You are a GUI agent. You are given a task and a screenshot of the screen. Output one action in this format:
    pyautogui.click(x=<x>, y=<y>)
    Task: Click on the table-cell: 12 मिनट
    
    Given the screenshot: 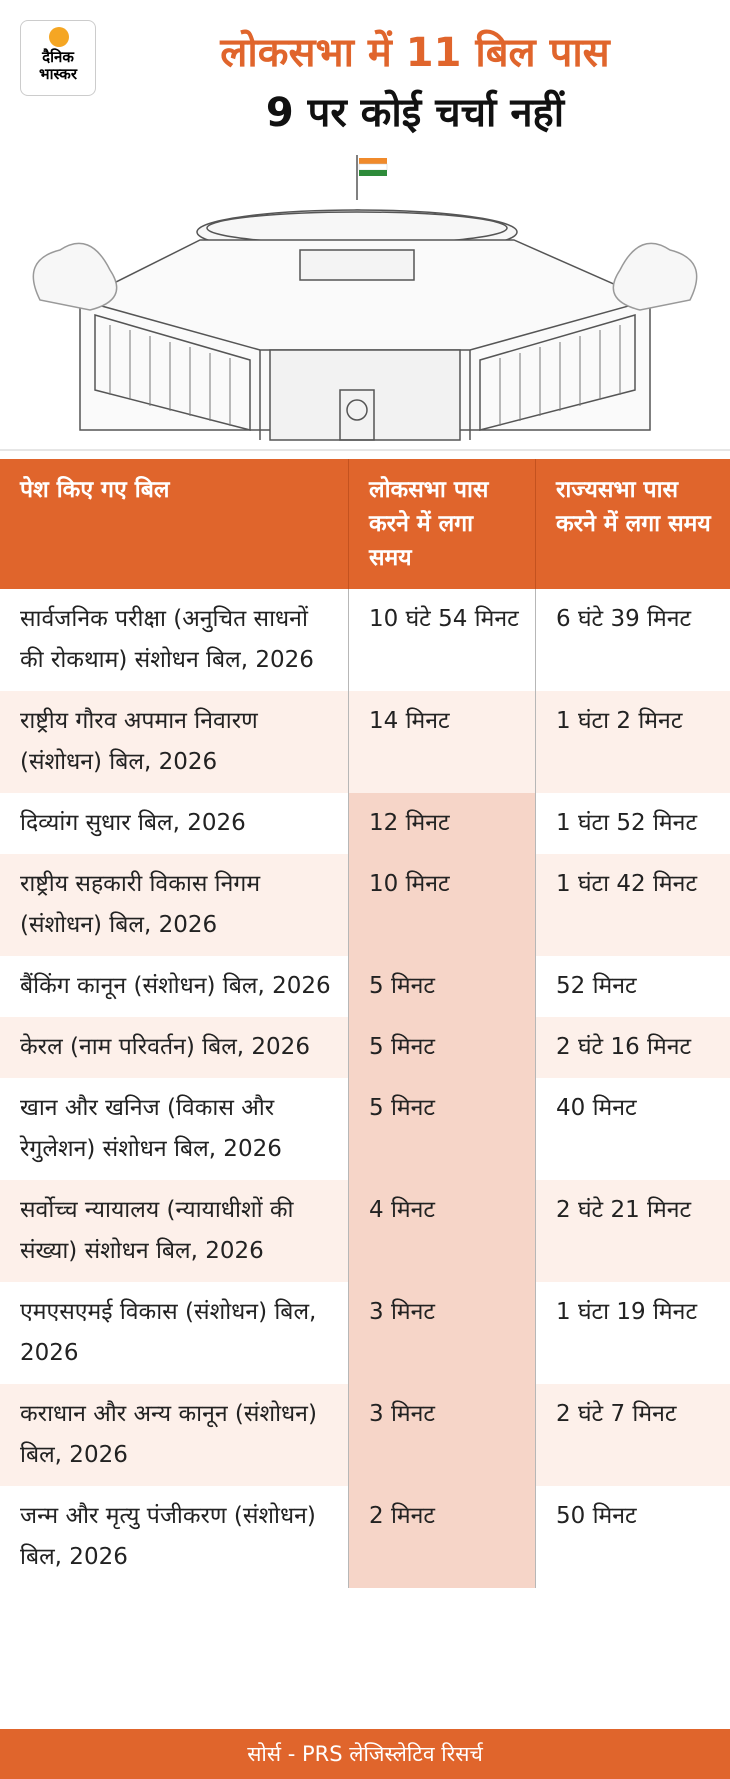 What is the action you would take?
    pyautogui.click(x=441, y=823)
    